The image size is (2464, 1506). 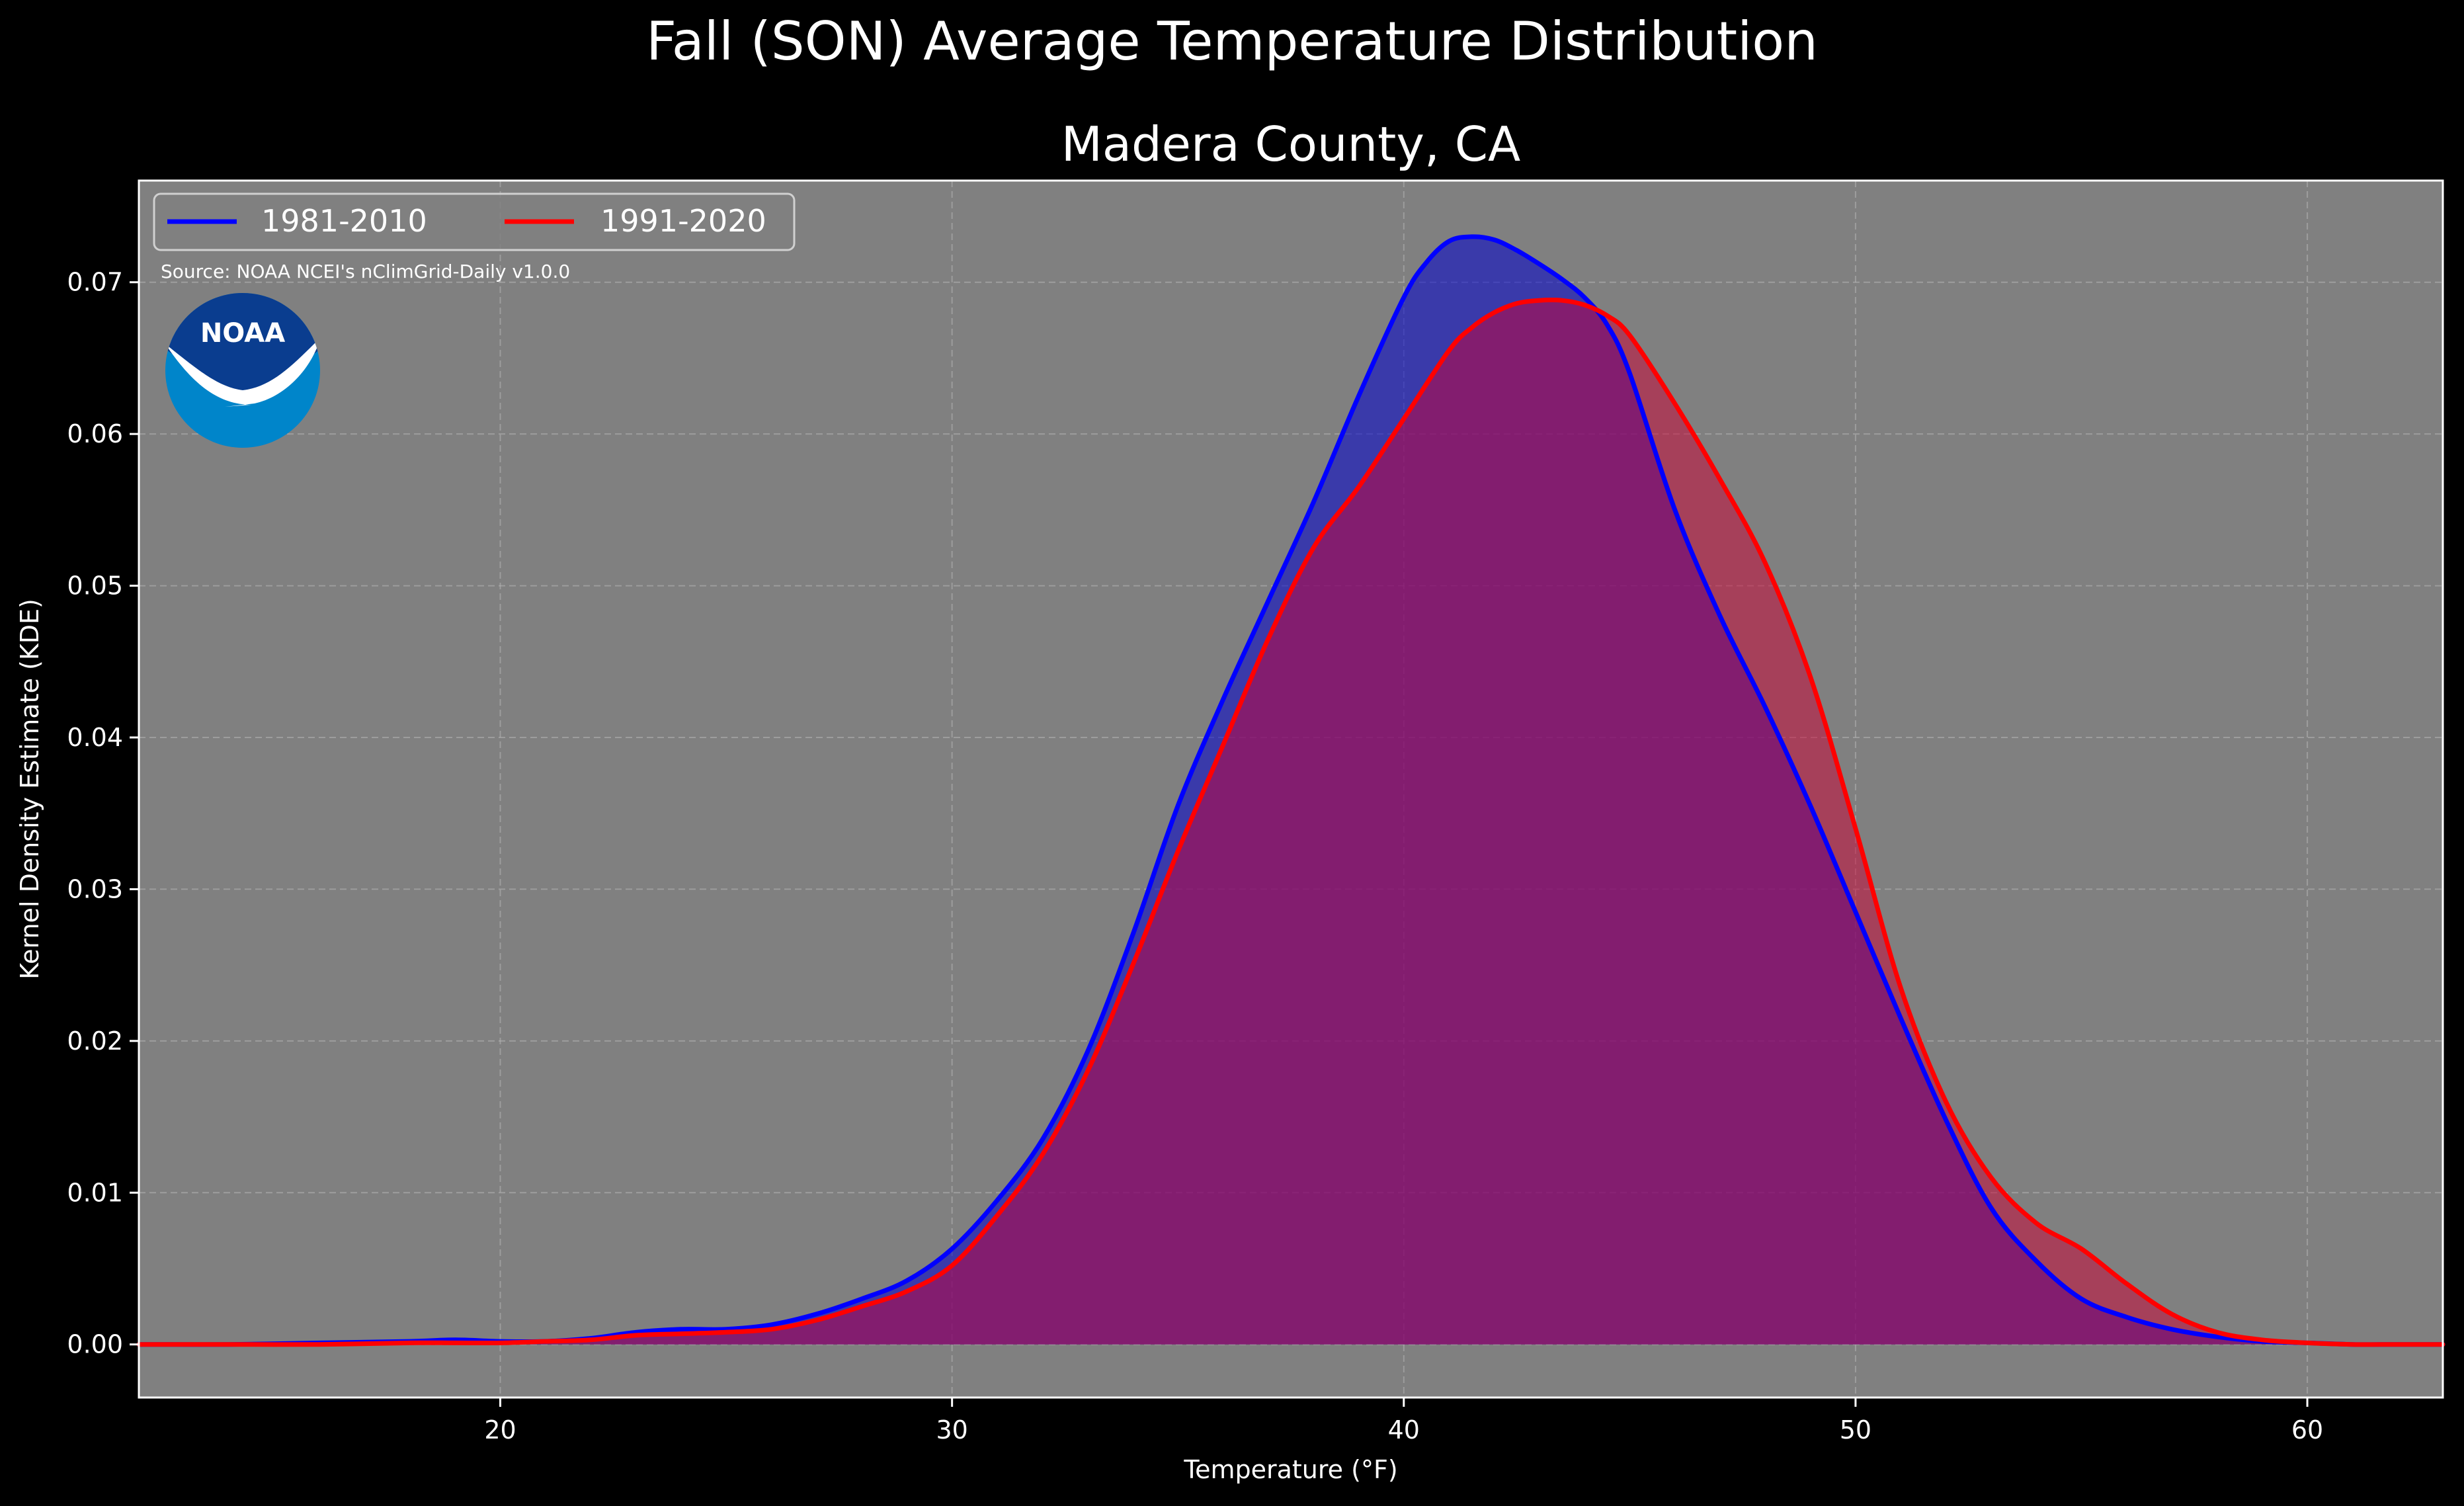 I want to click on legend-label-1991-2020: 1991-2020, so click(x=683, y=221).